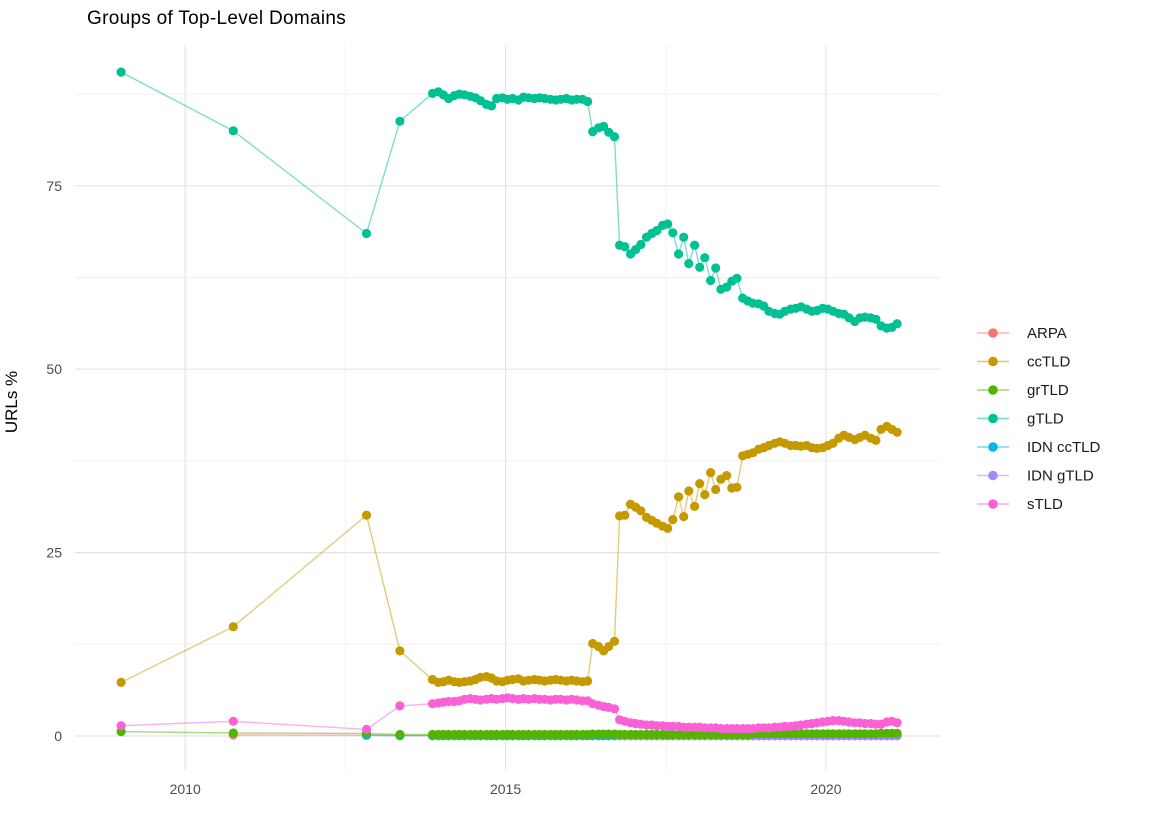  Describe the element at coordinates (1023, 390) in the screenshot. I see `legend-item-grTLD: grTLD` at that location.